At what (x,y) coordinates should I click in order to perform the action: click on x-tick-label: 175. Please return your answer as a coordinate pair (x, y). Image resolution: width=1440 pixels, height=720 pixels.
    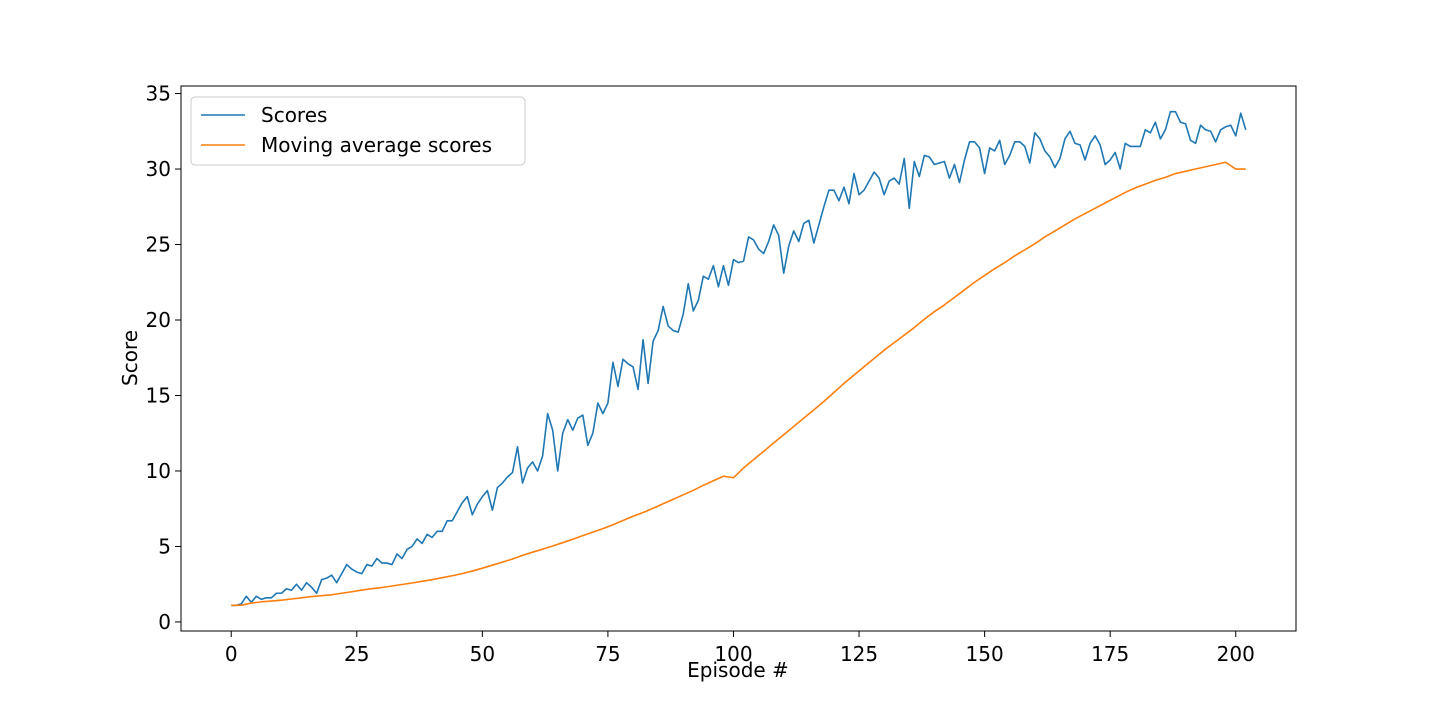
    Looking at the image, I should click on (1110, 654).